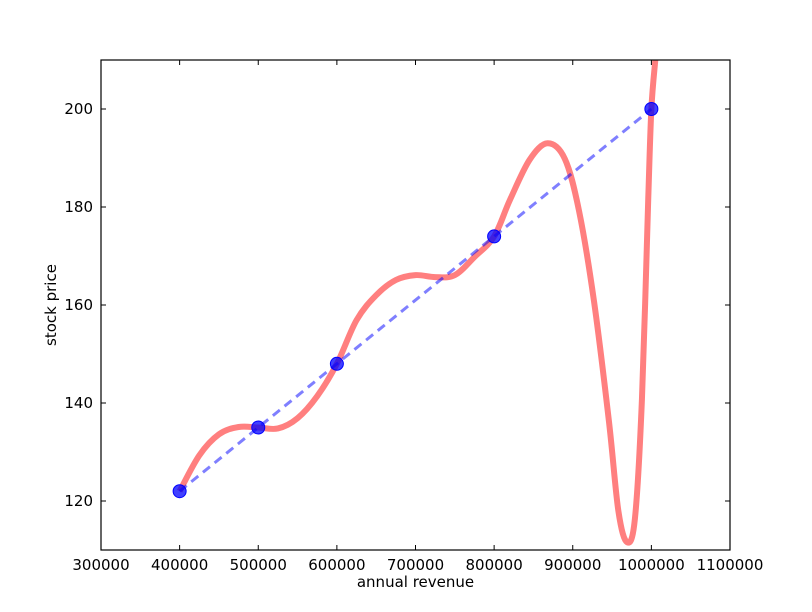  I want to click on y-tick-label: 180, so click(78, 207).